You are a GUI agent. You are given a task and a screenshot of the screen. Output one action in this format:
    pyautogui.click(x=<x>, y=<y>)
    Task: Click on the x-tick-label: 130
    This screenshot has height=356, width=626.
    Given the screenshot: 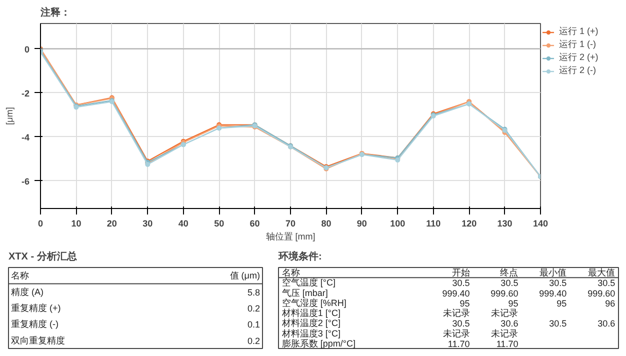 What is the action you would take?
    pyautogui.click(x=504, y=223)
    